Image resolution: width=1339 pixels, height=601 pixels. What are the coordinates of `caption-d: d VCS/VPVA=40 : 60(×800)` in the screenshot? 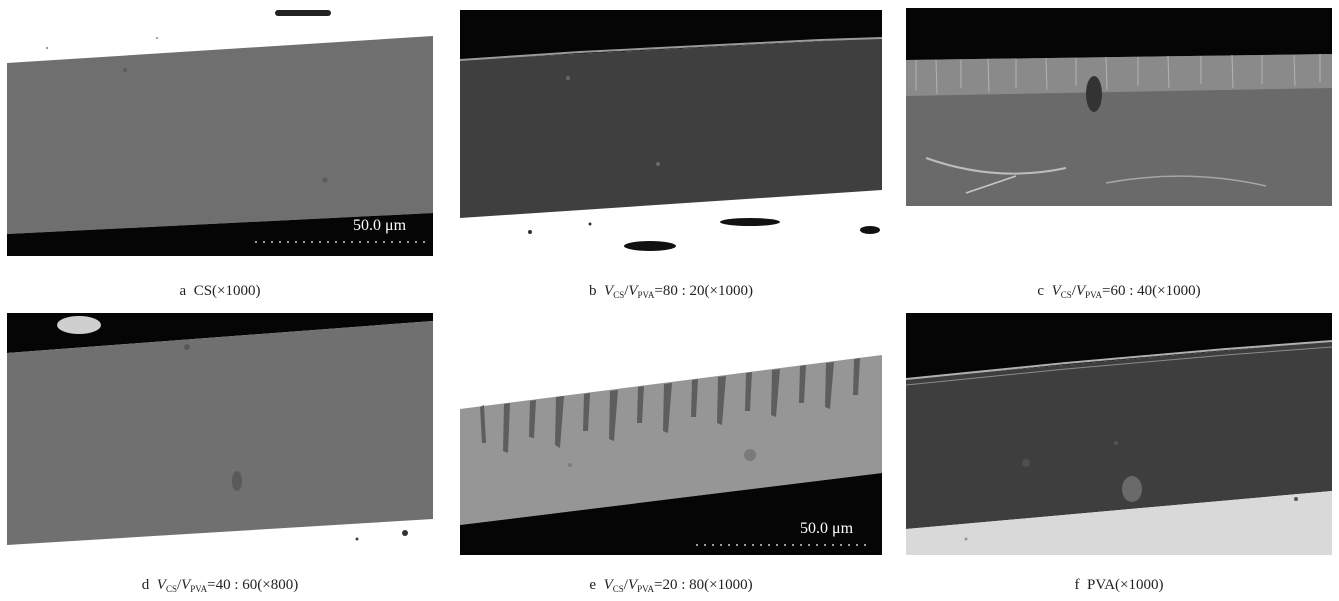 It's located at (220, 585).